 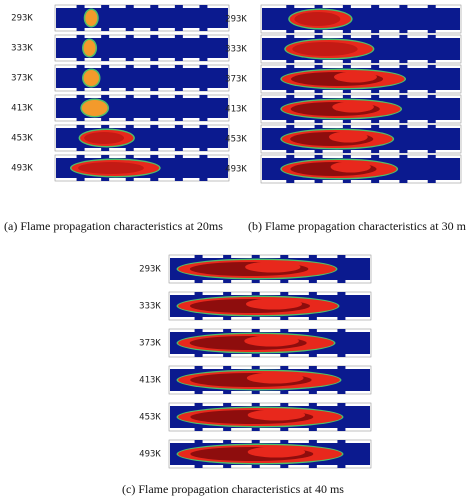 I want to click on temperature-label: 493K, so click(x=22, y=169).